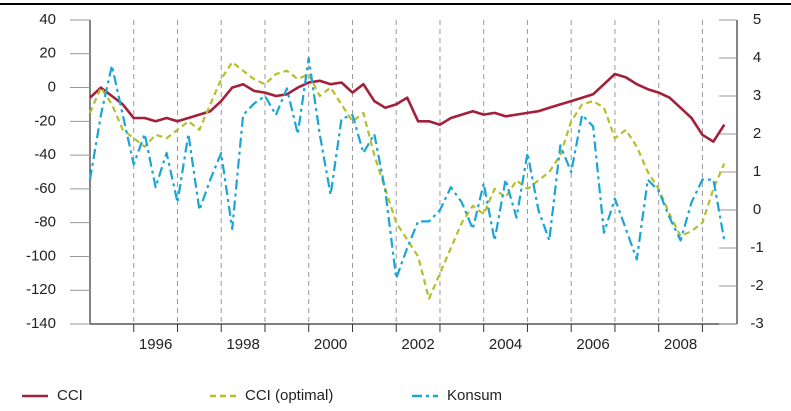 This screenshot has height=411, width=791. Describe the element at coordinates (45, 188) in the screenshot. I see `y-tick-label: -60` at that location.